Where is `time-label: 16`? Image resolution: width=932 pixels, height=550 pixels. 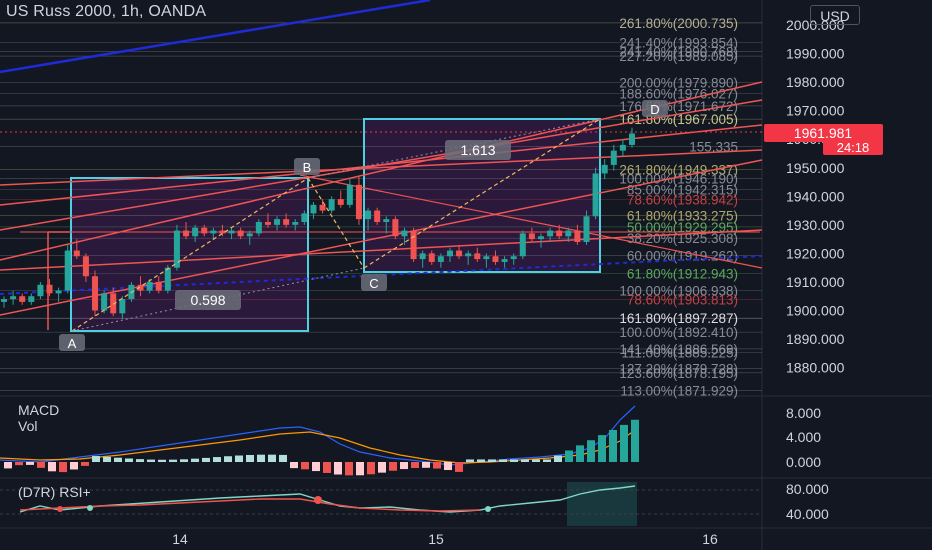
time-label: 16 is located at coordinates (710, 539).